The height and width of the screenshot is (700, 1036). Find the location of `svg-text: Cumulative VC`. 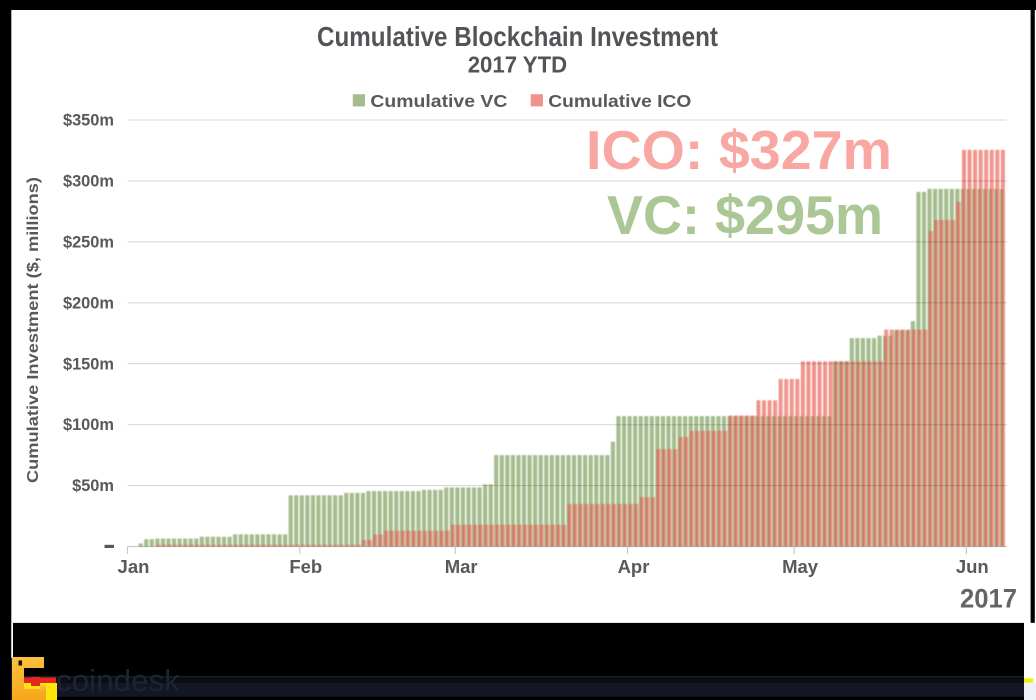

svg-text: Cumulative VC is located at coordinates (438, 101).